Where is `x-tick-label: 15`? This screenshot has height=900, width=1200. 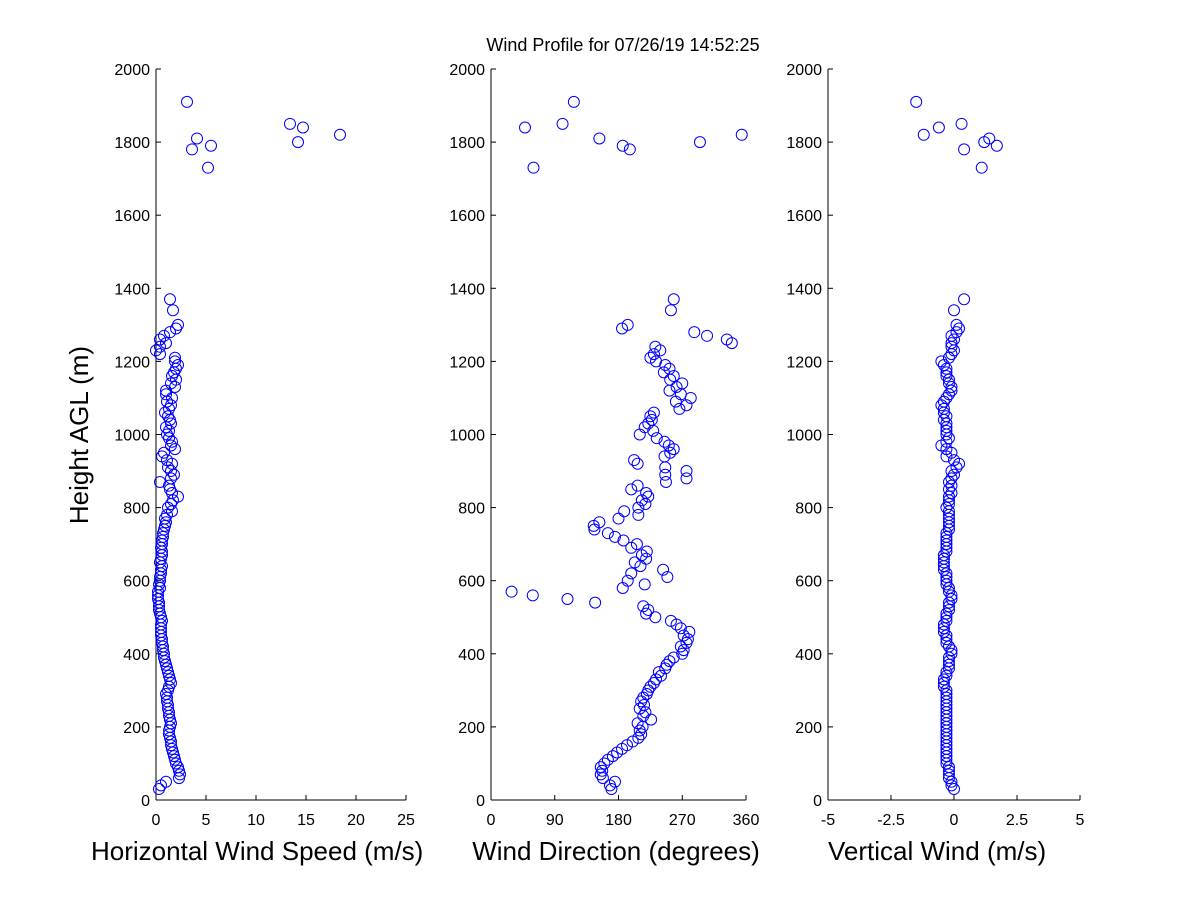
x-tick-label: 15 is located at coordinates (306, 820).